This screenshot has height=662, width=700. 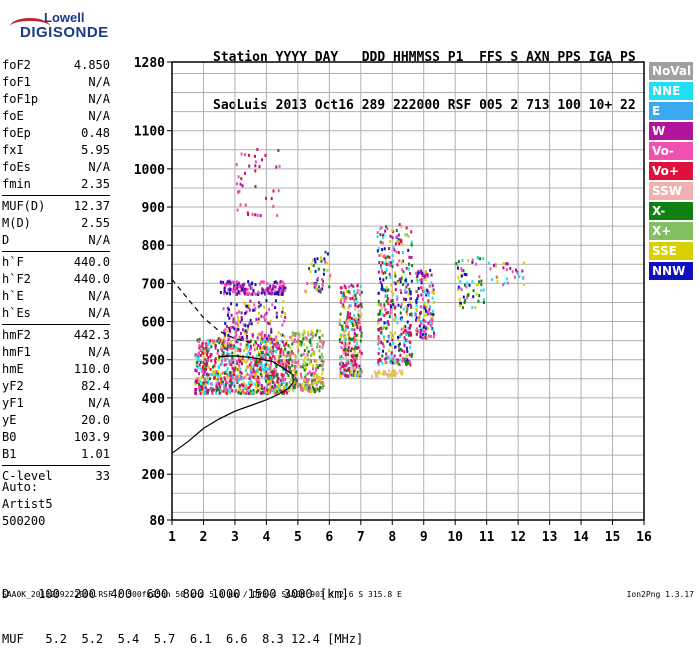 I want to click on param-row: yF1 N/A, so click(x=56, y=403).